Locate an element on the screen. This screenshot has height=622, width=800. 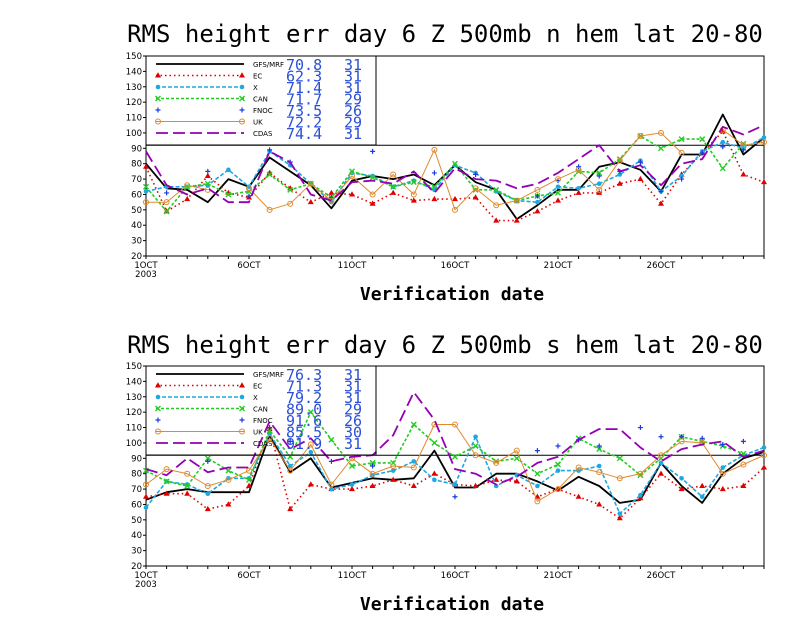
x-tick-label: 21OCT is located at coordinates (558, 266).